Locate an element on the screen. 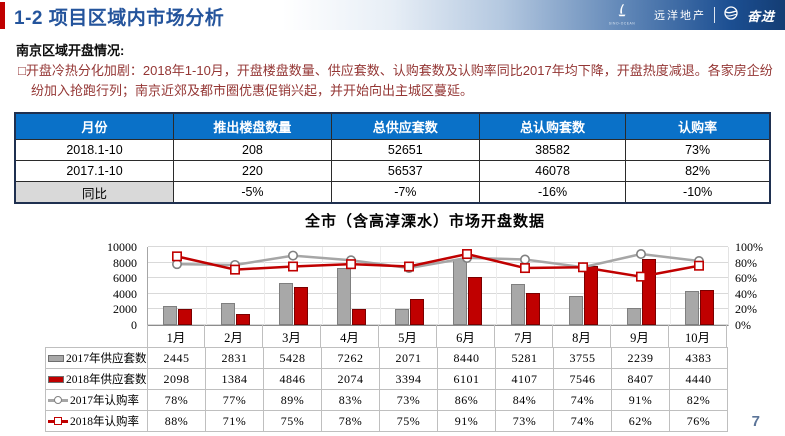  summary-header-cell: 月份 is located at coordinates (94, 126).